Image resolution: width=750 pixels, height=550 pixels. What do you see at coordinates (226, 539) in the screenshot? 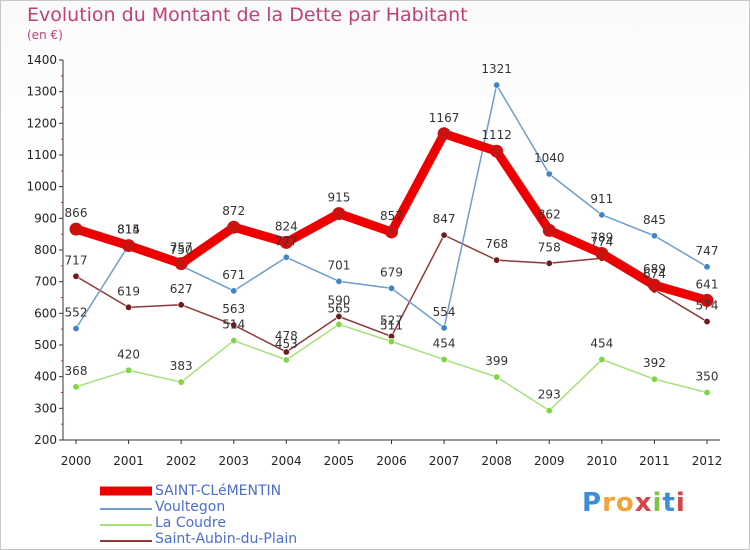
I see `legend-label-saint-aubin-du-plain: Saint-Aubin-du-Plain` at bounding box center [226, 539].